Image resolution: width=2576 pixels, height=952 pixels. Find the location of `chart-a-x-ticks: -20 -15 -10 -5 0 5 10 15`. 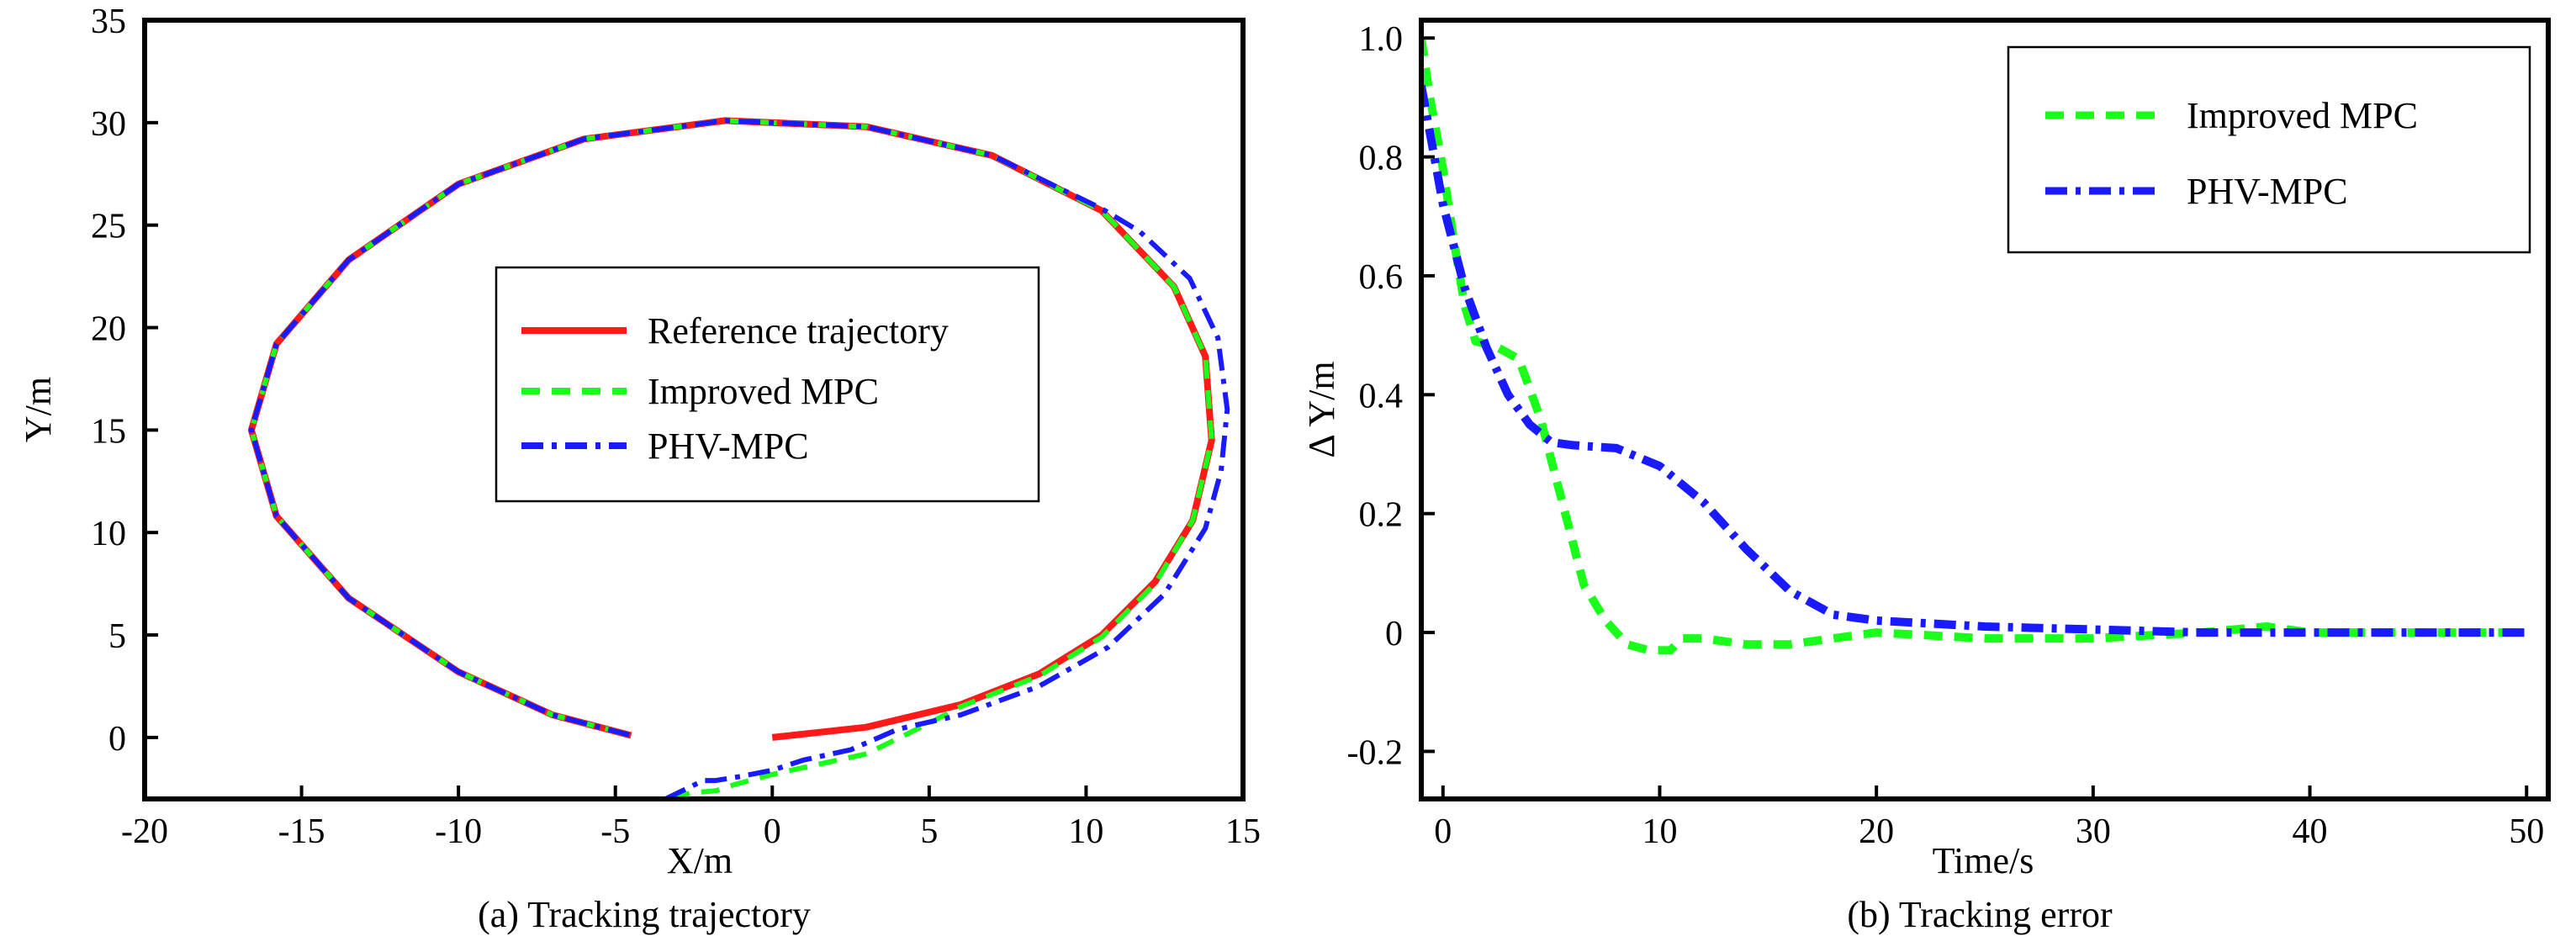

chart-a-x-ticks: -20 -15 -10 -5 0 5 10 15 is located at coordinates (691, 818).